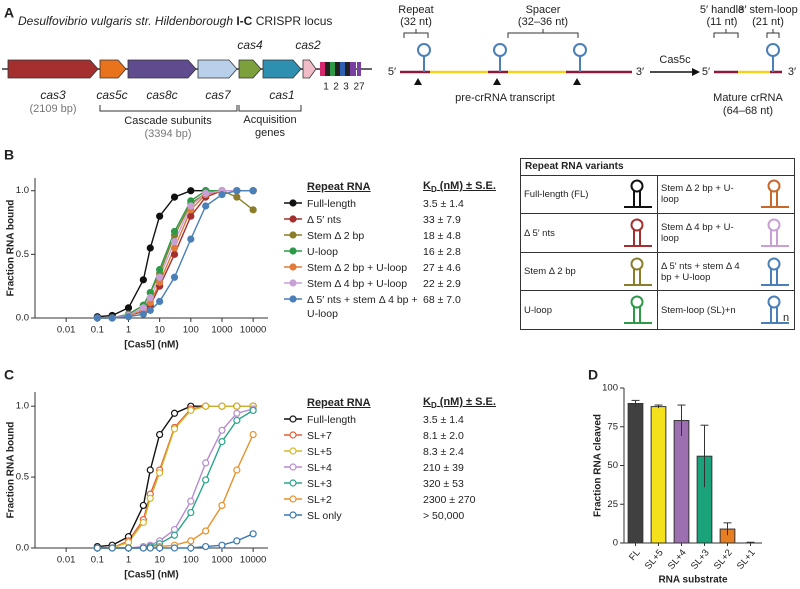 This screenshot has height=589, width=800. Describe the element at coordinates (698, 310) in the screenshot. I see `variant-label: Stem-loop (SL)+n` at that location.